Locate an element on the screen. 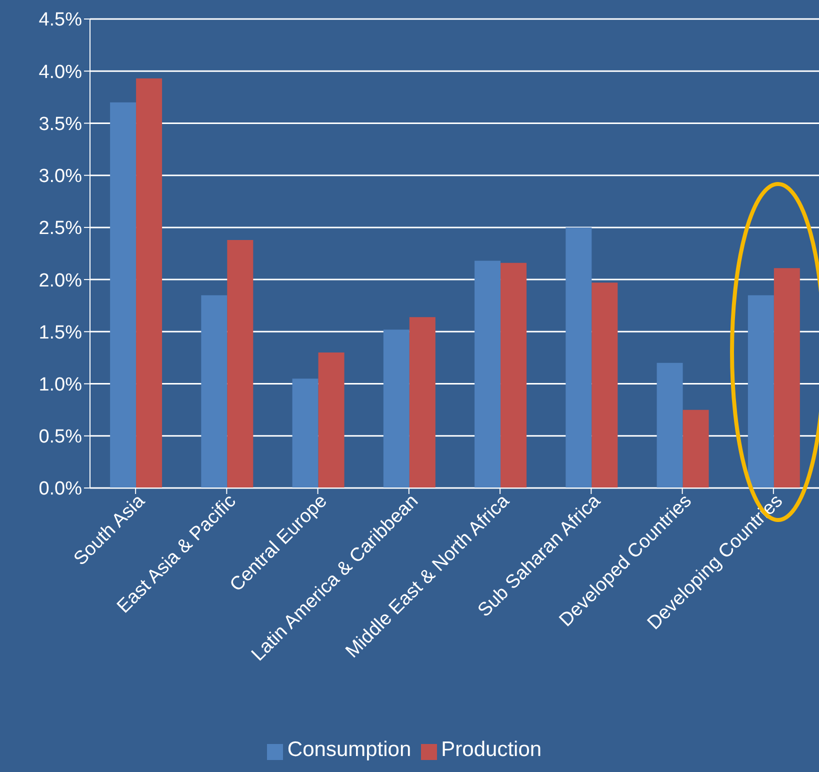 The image size is (819, 772). y-tick-label: 4.0% is located at coordinates (60, 72).